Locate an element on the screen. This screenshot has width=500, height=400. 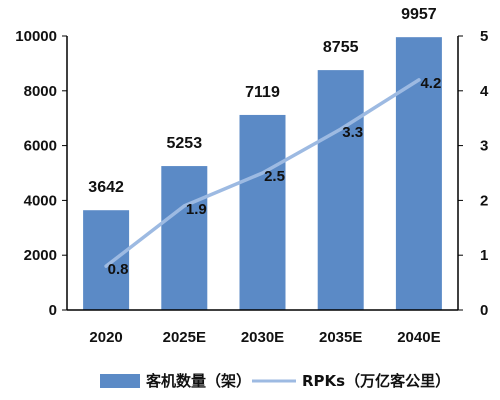
x-axis-ticks: 2020 2025E 2030E 2035E 2040E is located at coordinates (264, 337).